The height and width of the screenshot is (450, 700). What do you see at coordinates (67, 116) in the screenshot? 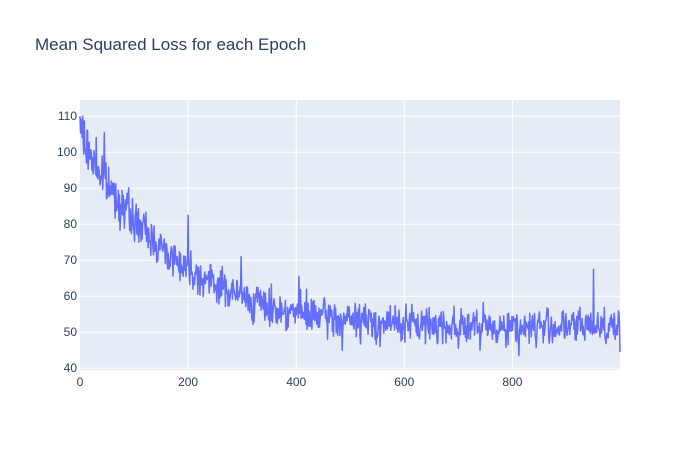
I see `y-tick-label: 110` at bounding box center [67, 116].